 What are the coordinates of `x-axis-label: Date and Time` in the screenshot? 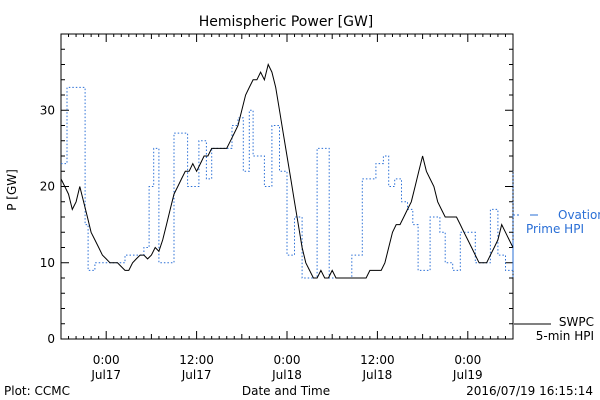 It's located at (286, 391).